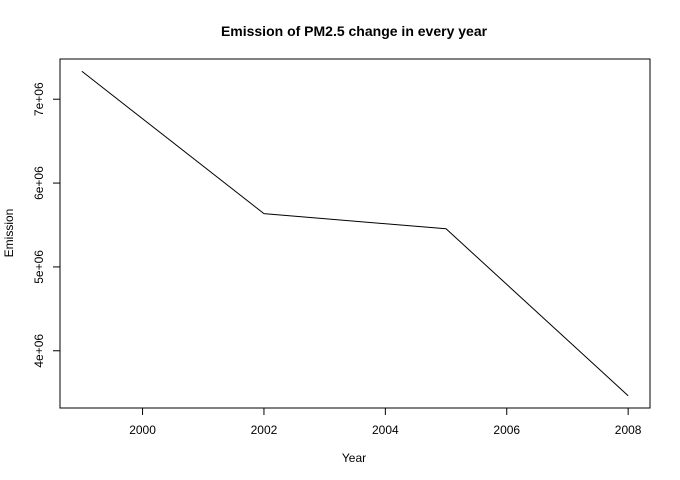  Describe the element at coordinates (385, 422) in the screenshot. I see `x-axis: 2000 2002 2004 2006 2008` at that location.